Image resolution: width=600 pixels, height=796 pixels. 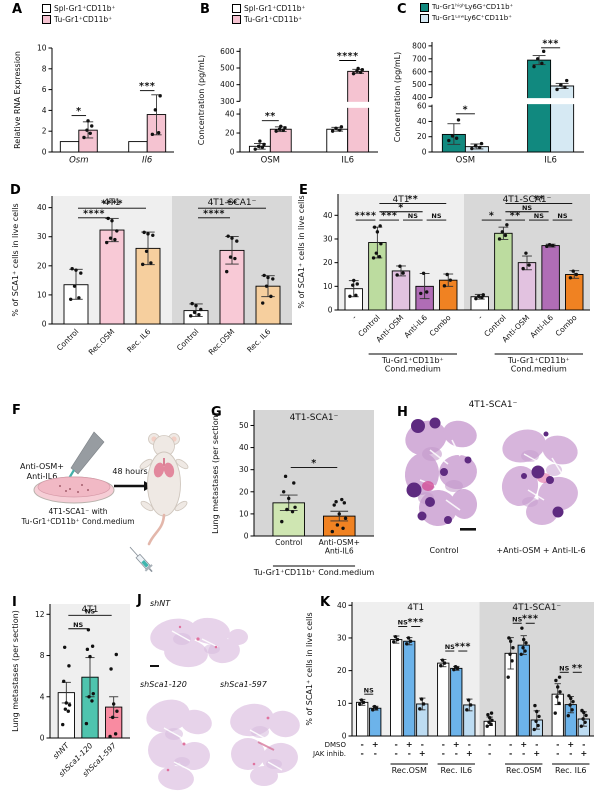 What do you see at coordinates (129, 471) in the screenshot?
I see `duration-label: 48 hours` at bounding box center [129, 471].